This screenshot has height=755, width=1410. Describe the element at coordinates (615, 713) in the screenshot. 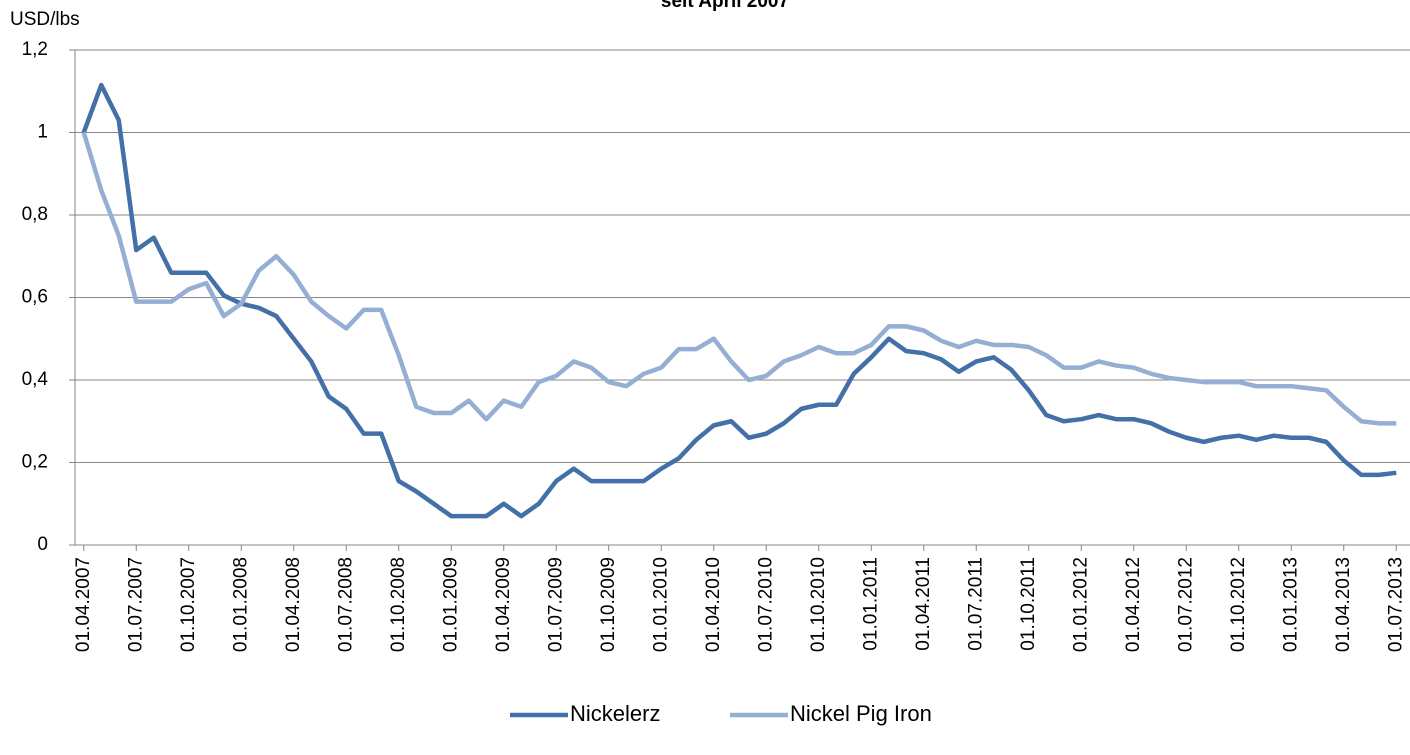

I see `legend-label: Nickelerz` at that location.